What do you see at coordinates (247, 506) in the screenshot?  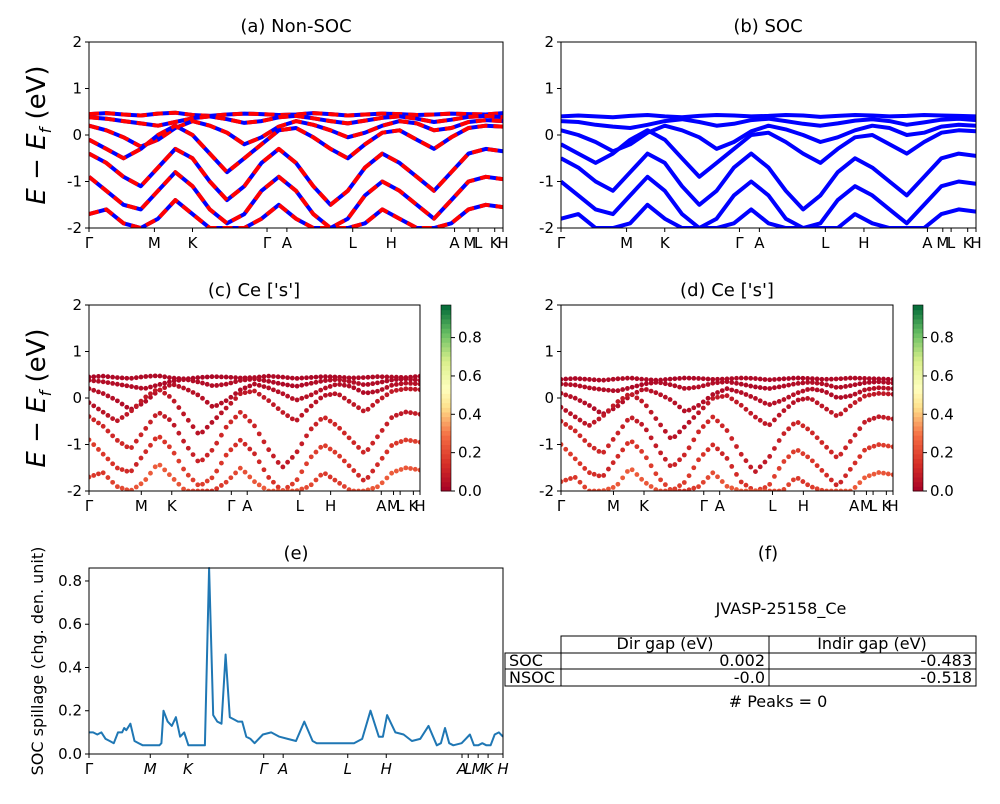 I see `c-xtick-label: A` at bounding box center [247, 506].